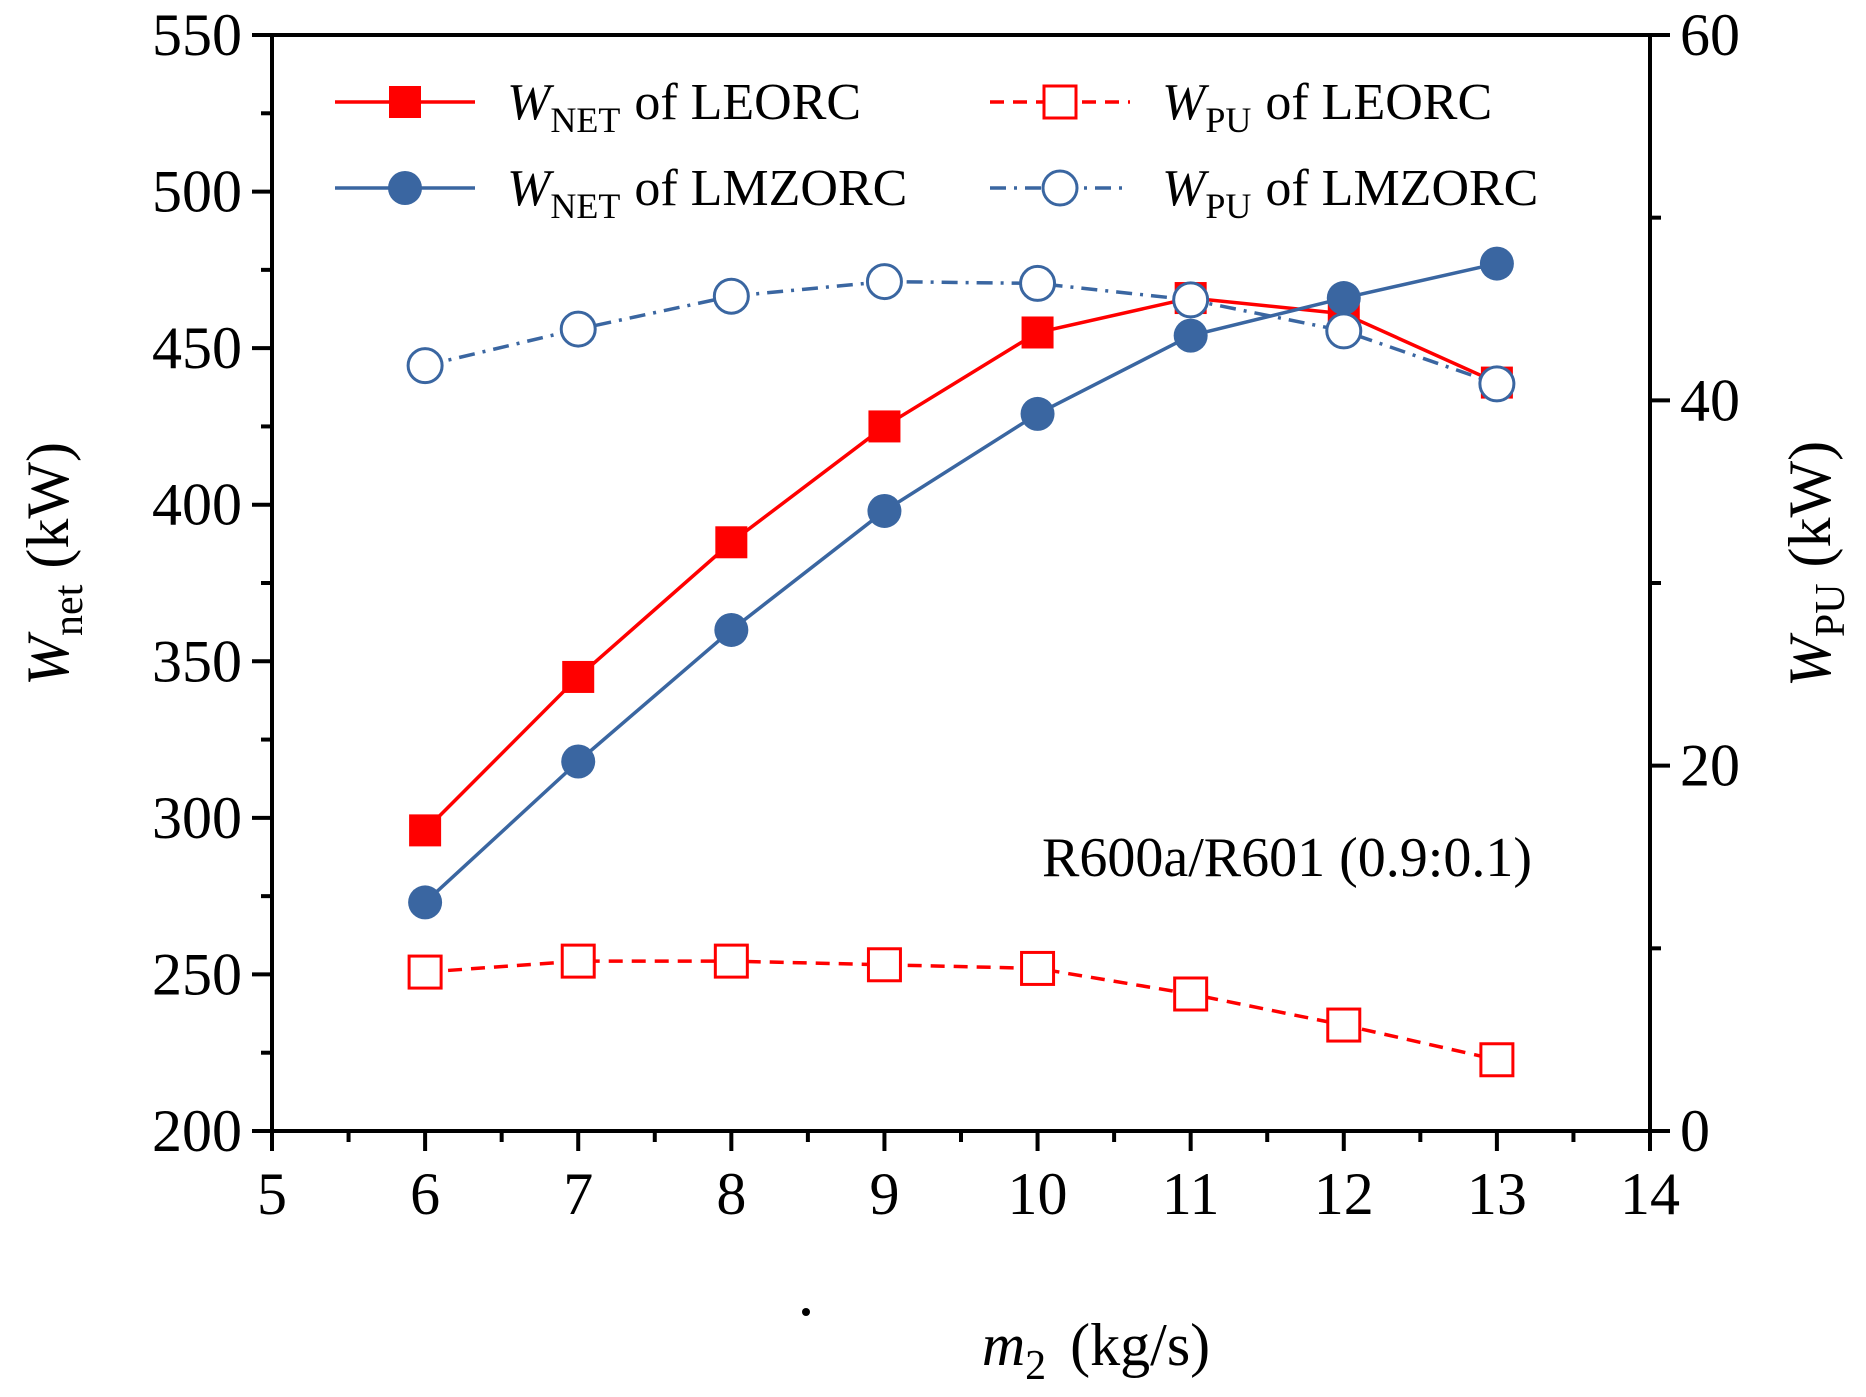  Describe the element at coordinates (48, 658) in the screenshot. I see `y-left-axis-title-symbol: W` at that location.